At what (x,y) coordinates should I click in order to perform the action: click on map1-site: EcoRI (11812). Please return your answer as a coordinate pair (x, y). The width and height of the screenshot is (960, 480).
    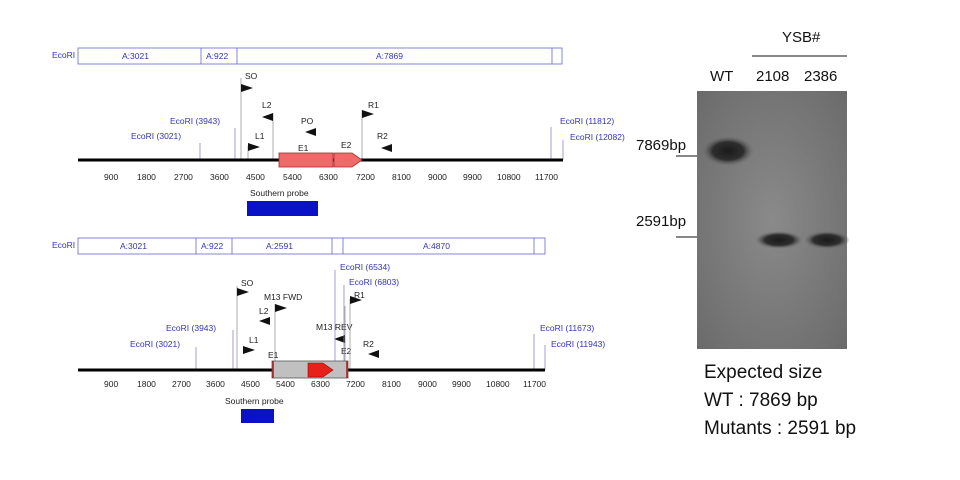
    Looking at the image, I should click on (587, 121).